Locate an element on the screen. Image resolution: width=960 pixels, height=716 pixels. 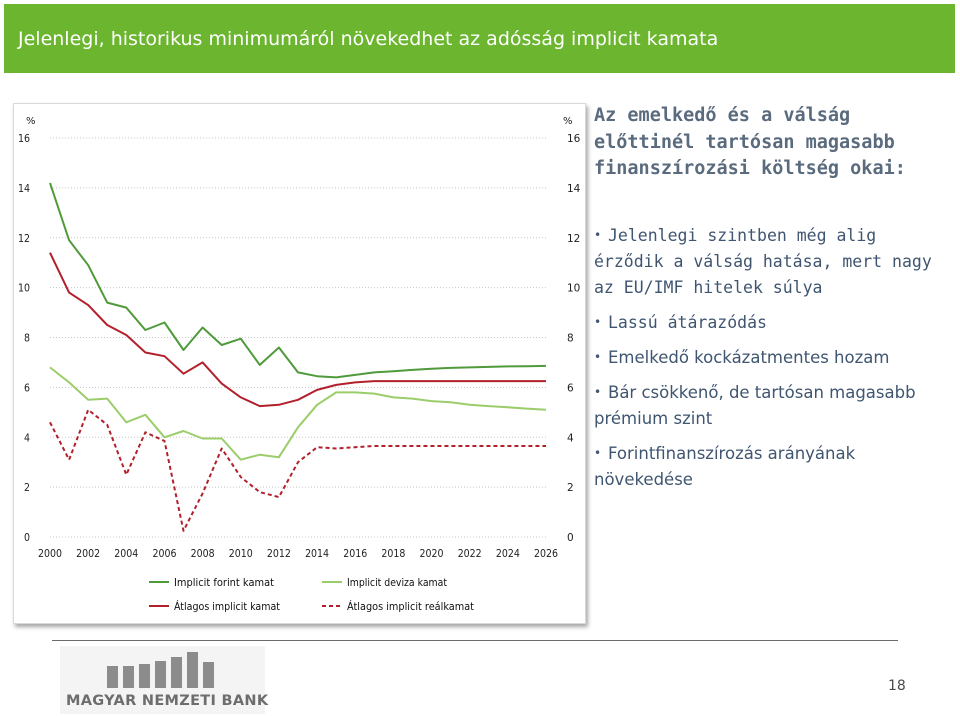
x-tick-label: 2026 is located at coordinates (546, 554).